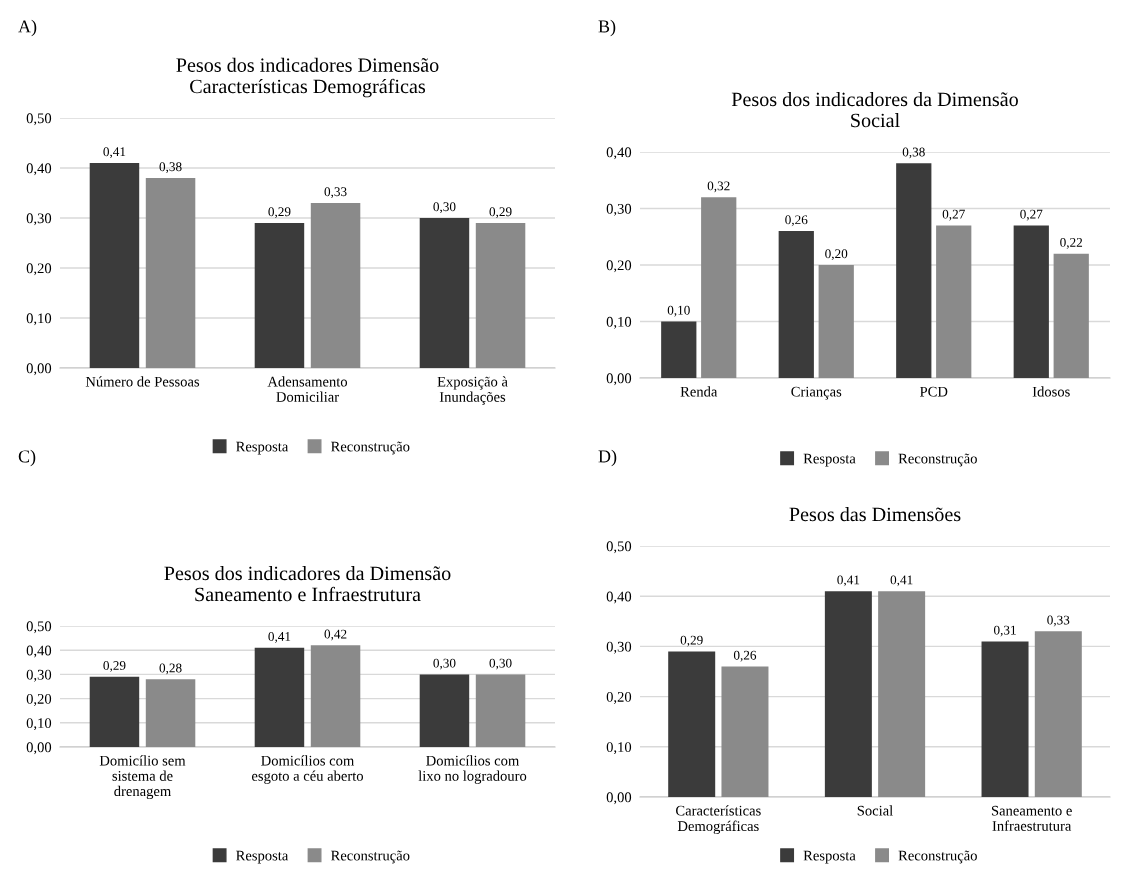 This screenshot has width=1126, height=874. I want to click on x-tick-label: Domicílio sem sistema de drenagem, so click(142, 777).